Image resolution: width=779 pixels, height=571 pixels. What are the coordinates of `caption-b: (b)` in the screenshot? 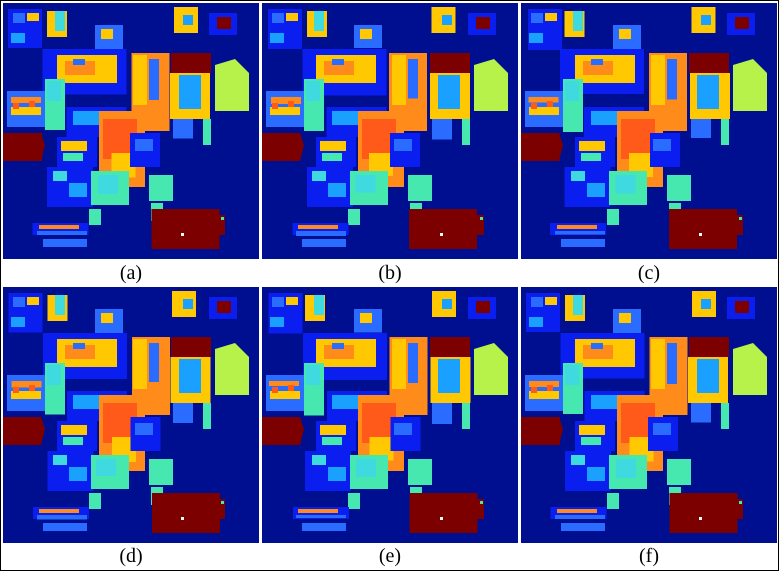 It's located at (390, 273).